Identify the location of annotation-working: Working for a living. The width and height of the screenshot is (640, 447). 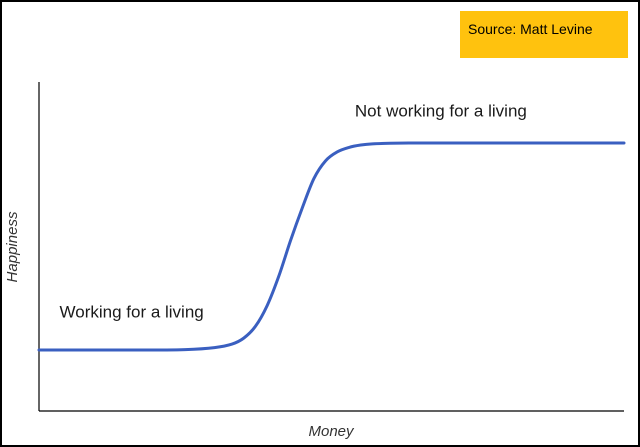
(132, 311).